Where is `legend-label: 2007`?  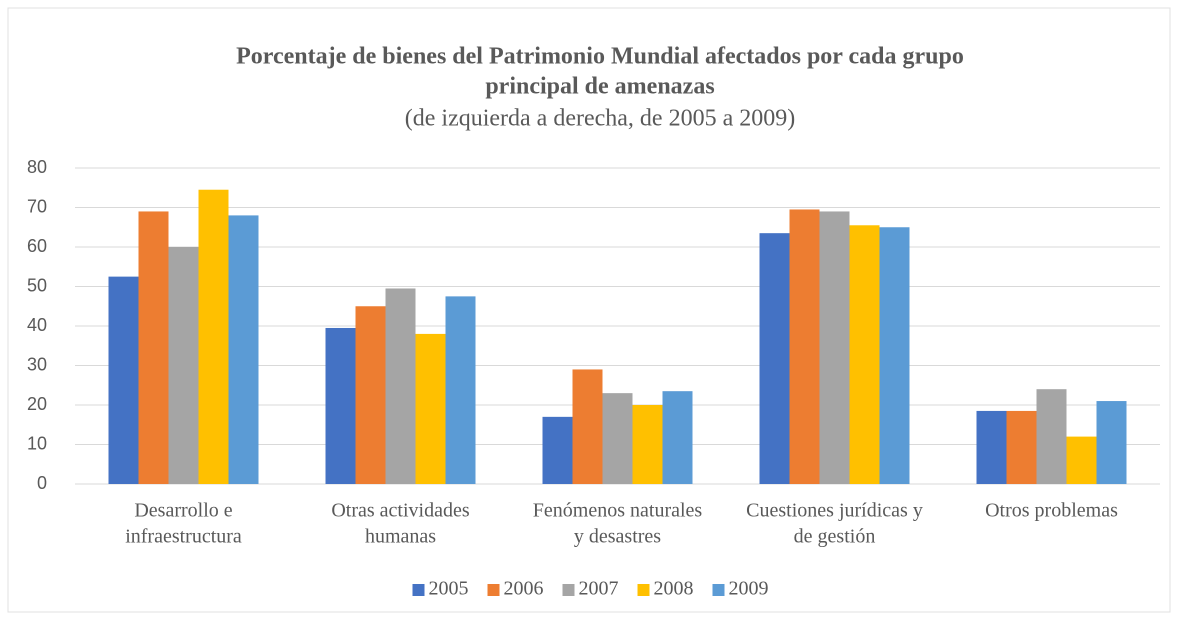
legend-label: 2007 is located at coordinates (599, 589).